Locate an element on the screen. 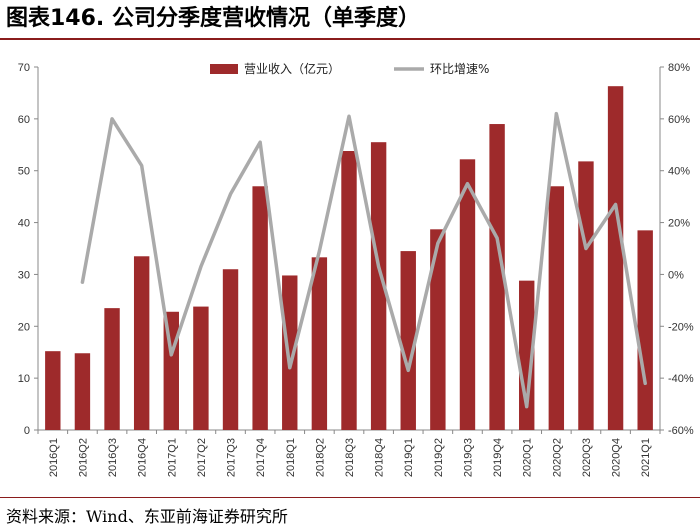 This screenshot has height=530, width=700. x-tick-label: 2018Q3 is located at coordinates (350, 457).